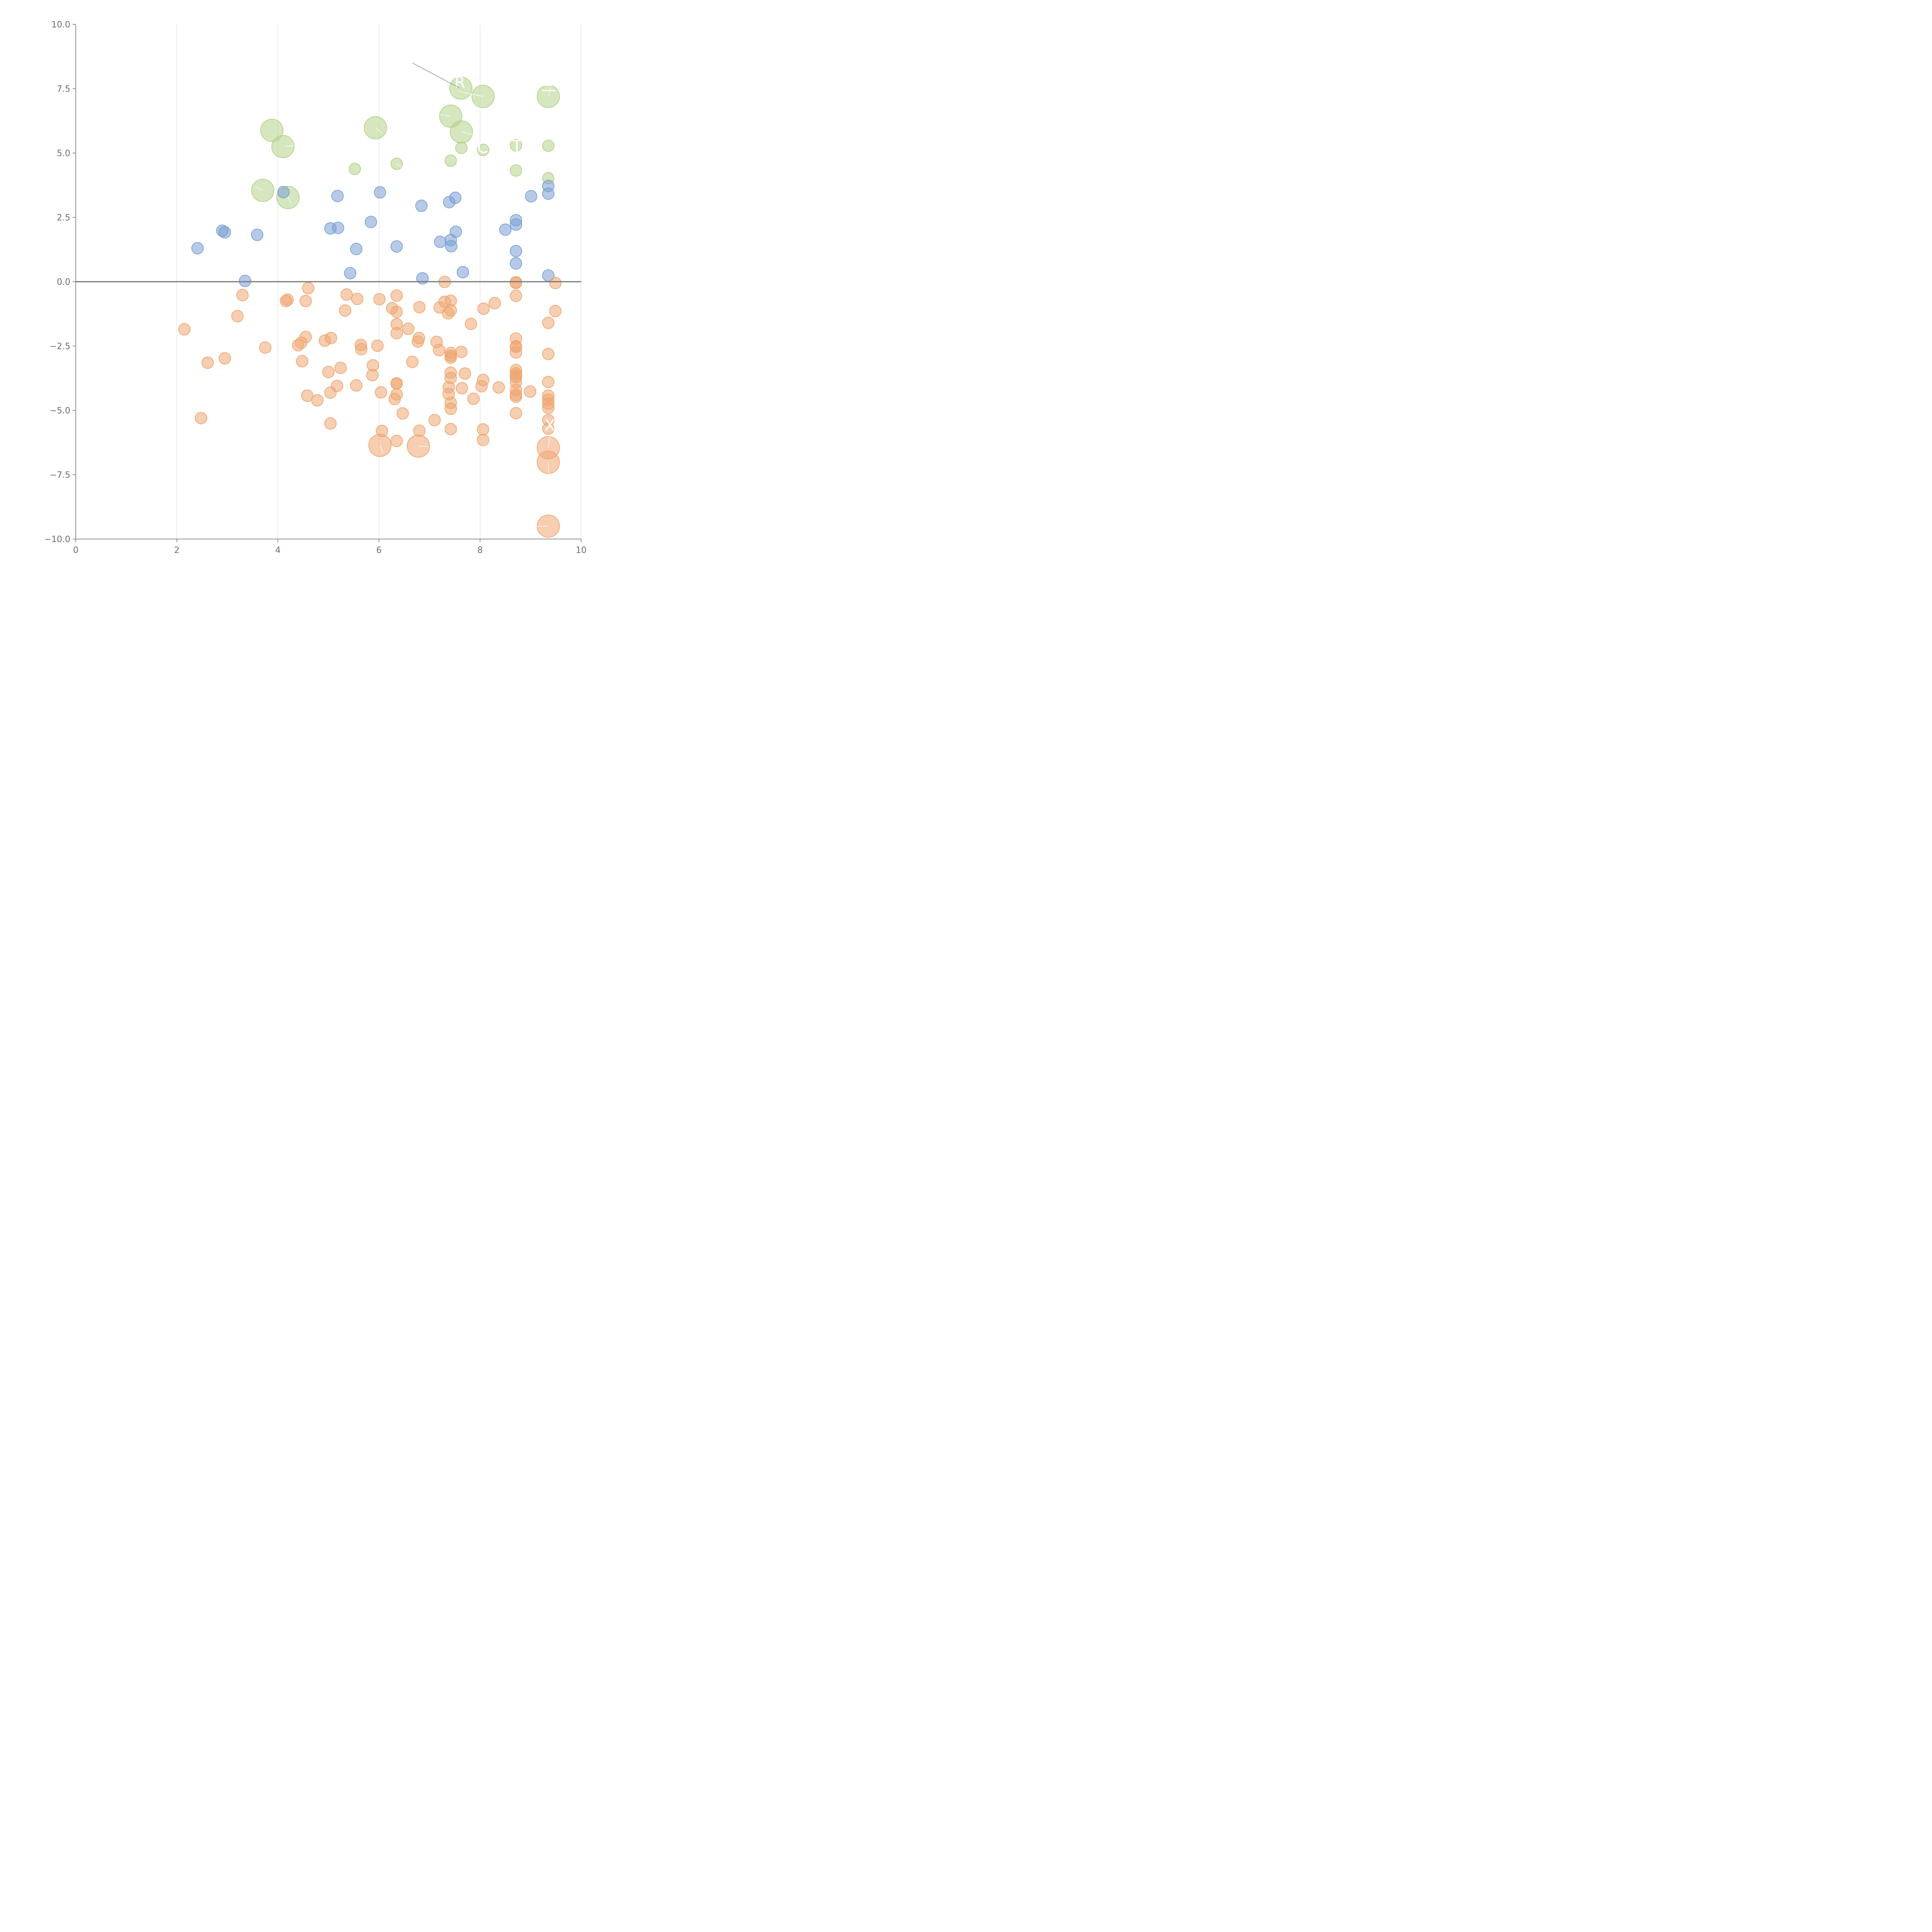 The height and width of the screenshot is (1932, 1932). Describe the element at coordinates (60, 411) in the screenshot. I see `y-tick-label: −5.0` at that location.